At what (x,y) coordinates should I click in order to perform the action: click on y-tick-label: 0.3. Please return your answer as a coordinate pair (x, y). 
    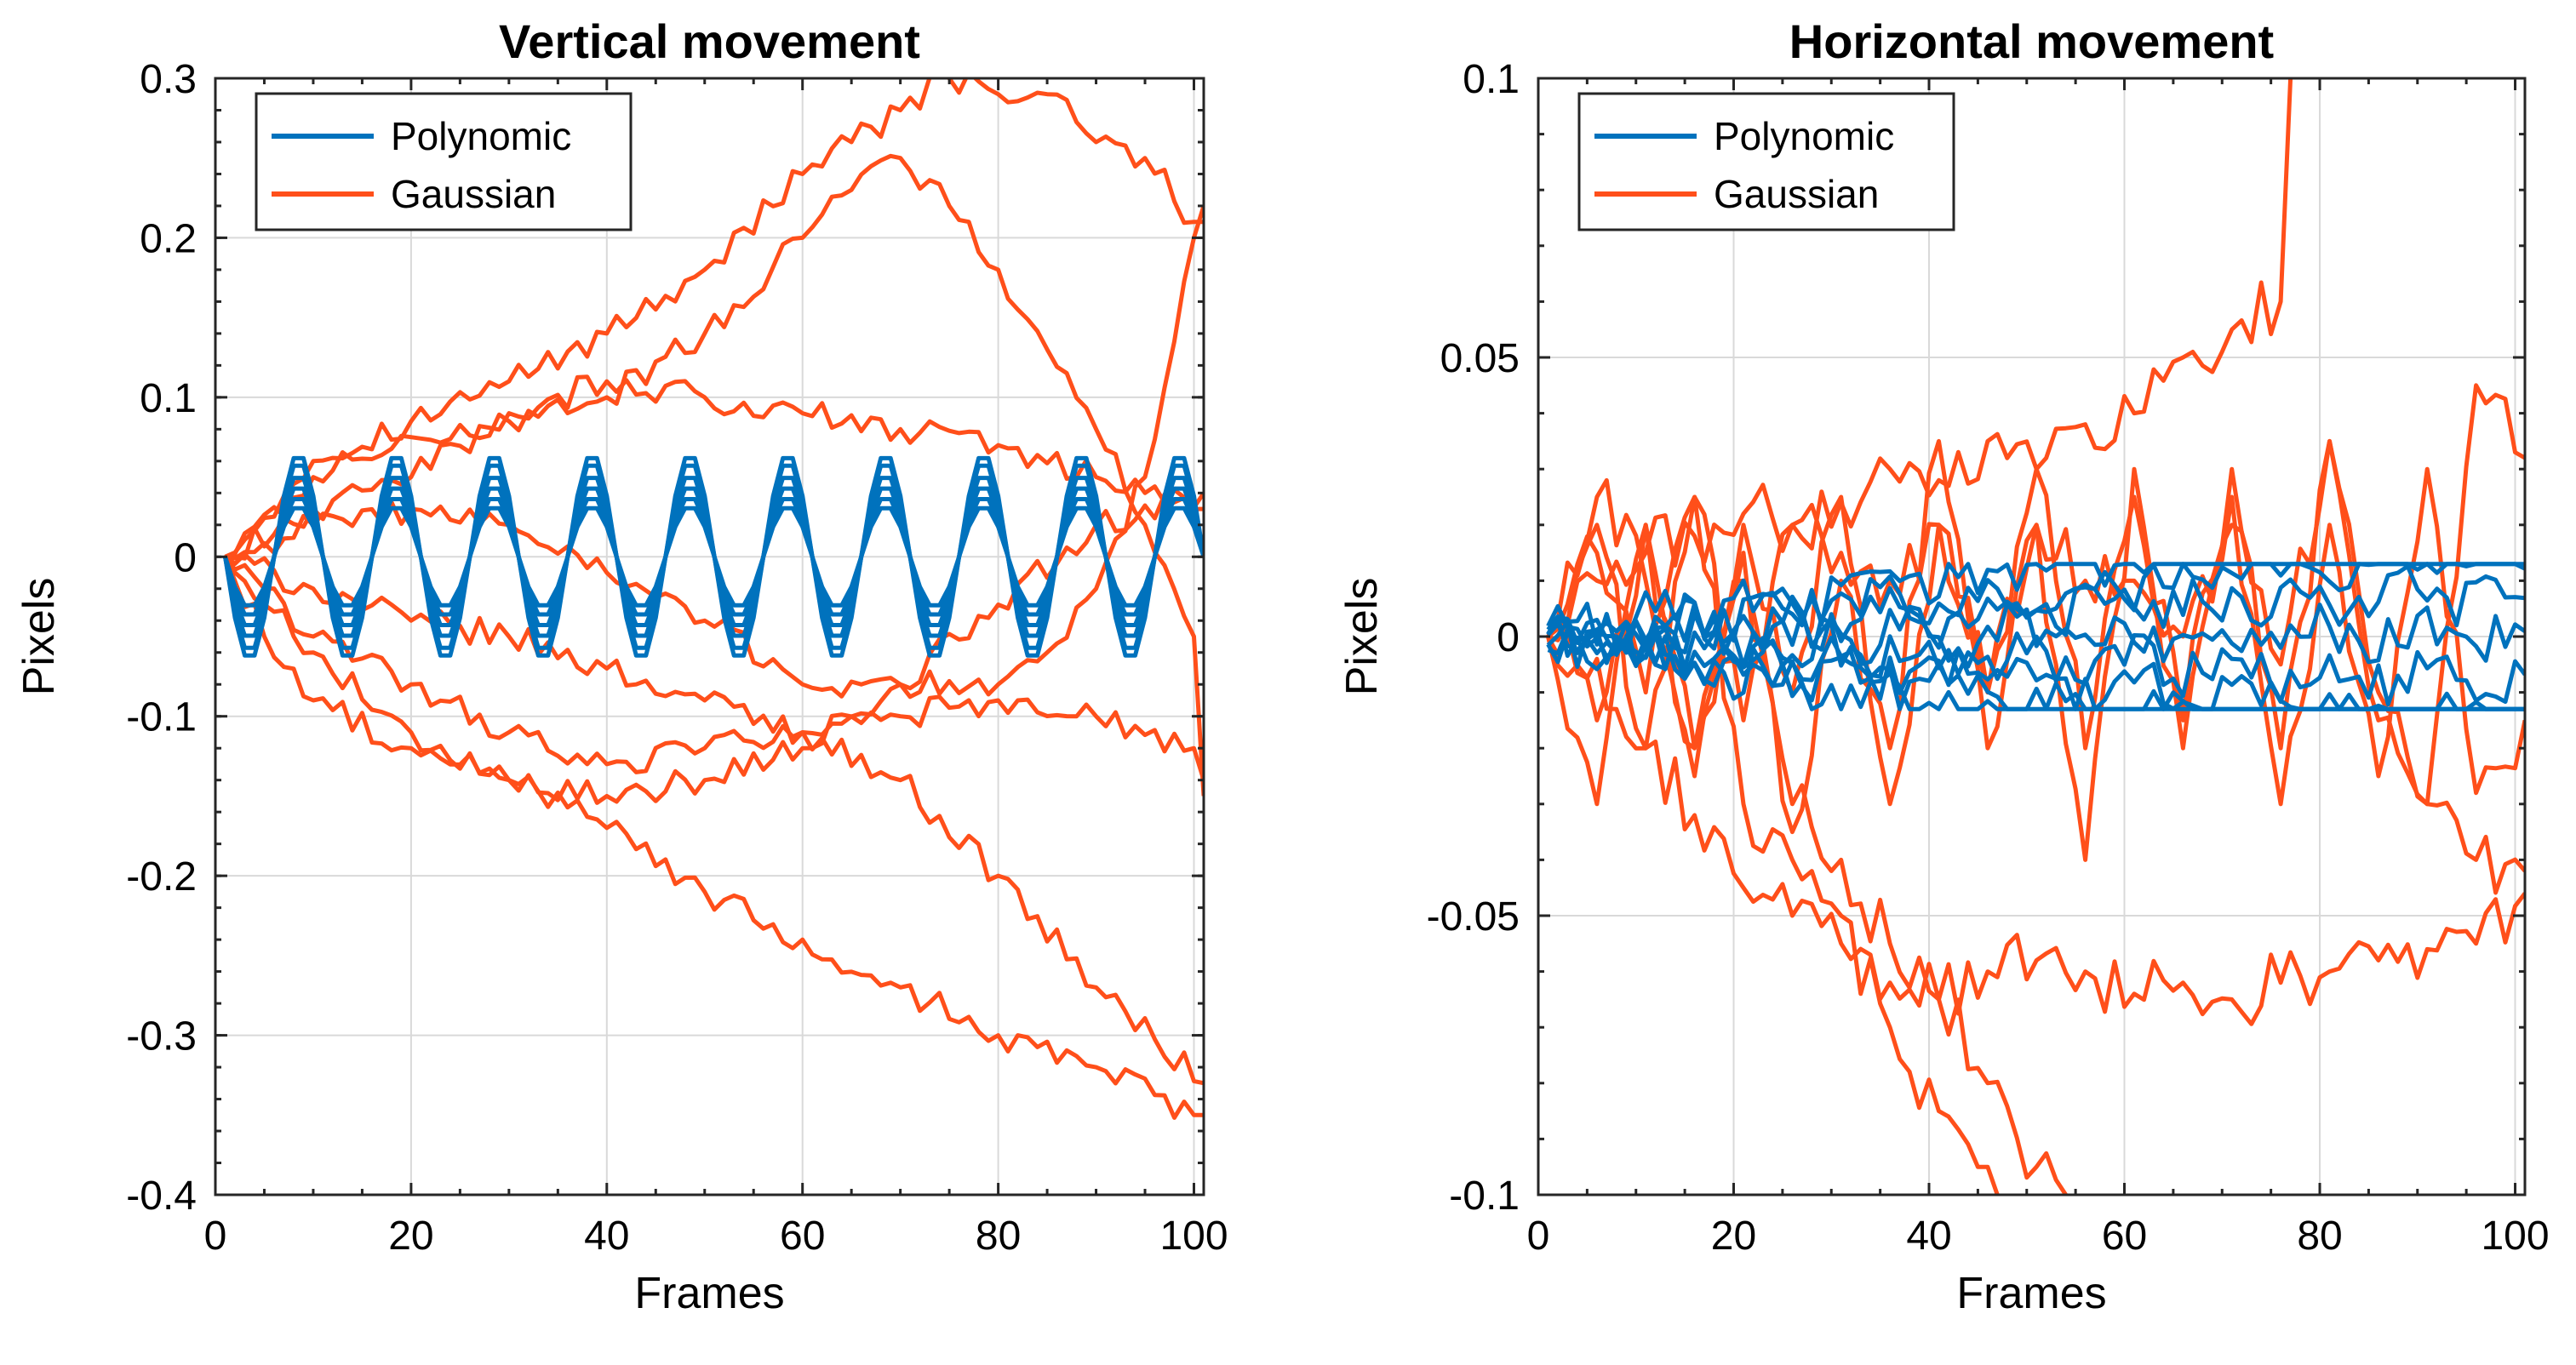
    Looking at the image, I should click on (168, 79).